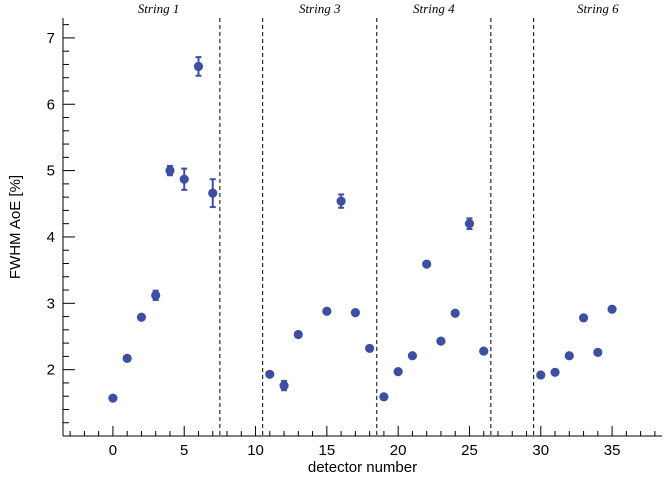  I want to click on string-label: String 3, so click(320, 8).